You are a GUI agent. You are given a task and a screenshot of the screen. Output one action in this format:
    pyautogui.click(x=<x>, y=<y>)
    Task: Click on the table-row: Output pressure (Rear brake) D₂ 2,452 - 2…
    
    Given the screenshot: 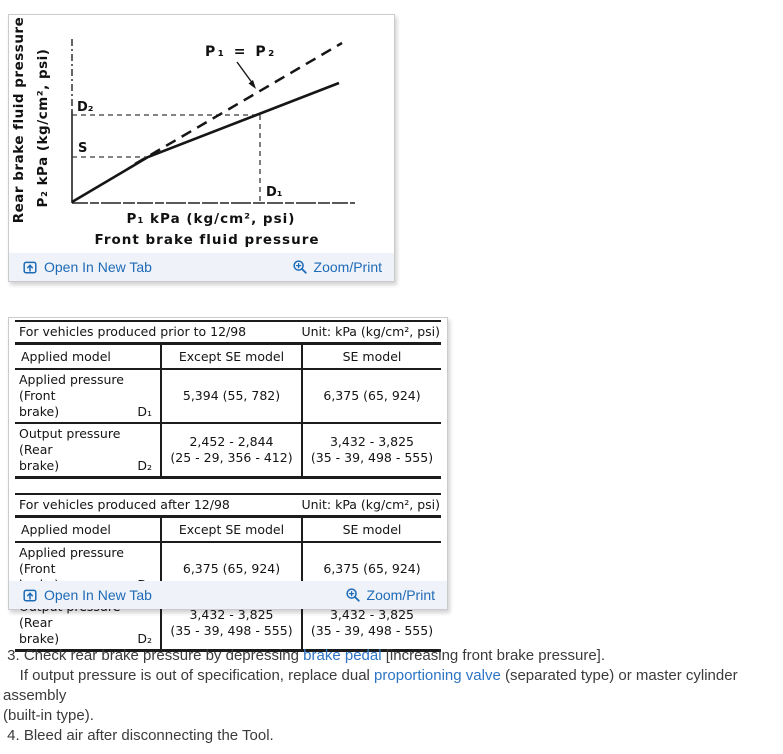 What is the action you would take?
    pyautogui.click(x=228, y=451)
    